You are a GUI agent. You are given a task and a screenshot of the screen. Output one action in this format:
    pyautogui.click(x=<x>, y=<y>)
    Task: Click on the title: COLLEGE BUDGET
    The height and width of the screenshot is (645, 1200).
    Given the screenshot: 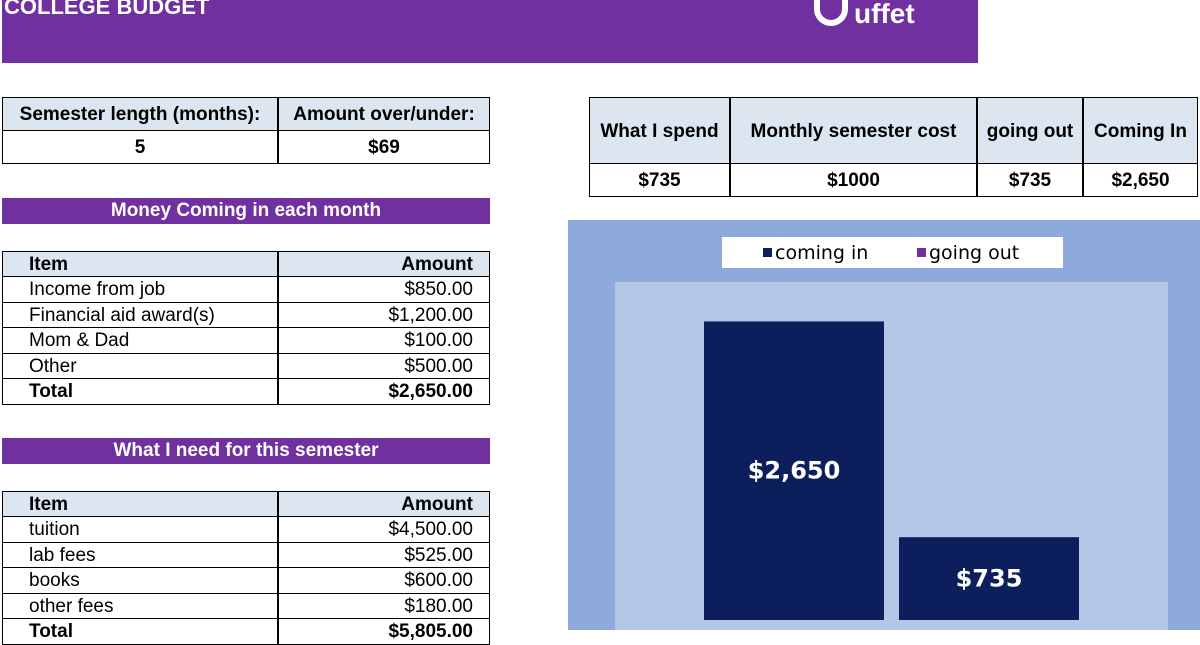 What is the action you would take?
    pyautogui.click(x=107, y=9)
    